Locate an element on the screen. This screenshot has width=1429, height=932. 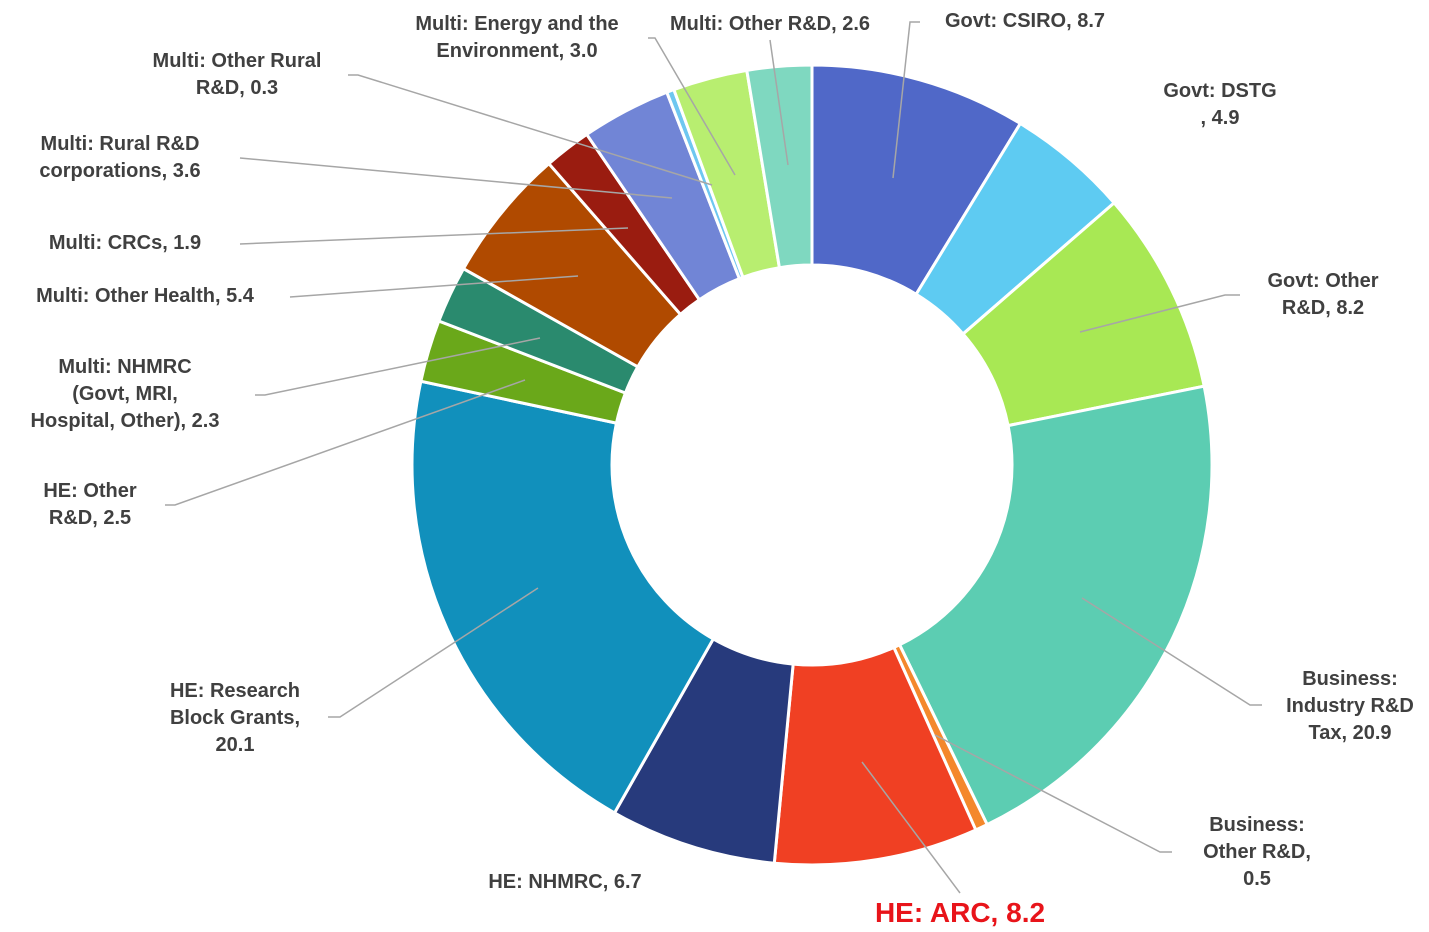
data-label: Govt: CSIRO, 8.7 is located at coordinates (1025, 21).